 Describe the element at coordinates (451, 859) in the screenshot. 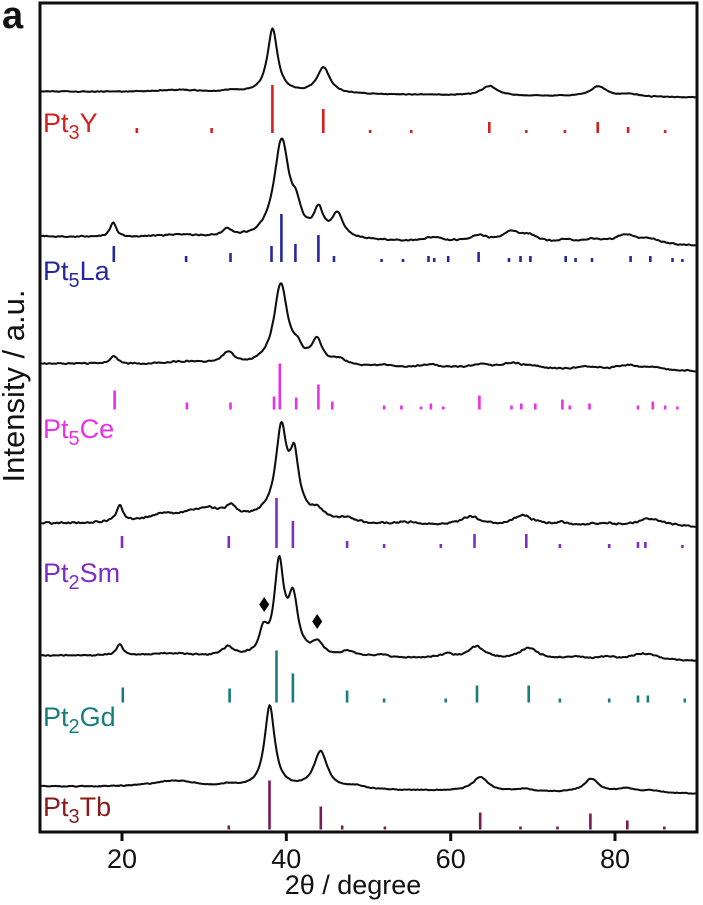

I see `svg-text: 60` at that location.